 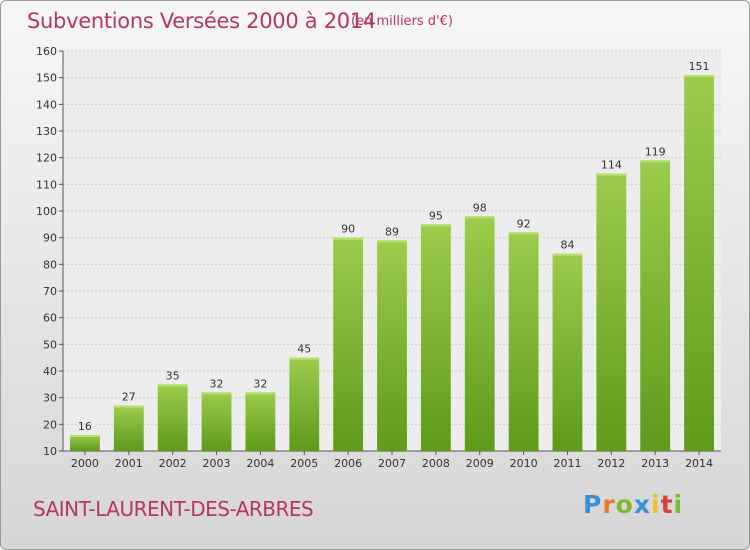 What do you see at coordinates (216, 421) in the screenshot?
I see `bar-2003` at bounding box center [216, 421].